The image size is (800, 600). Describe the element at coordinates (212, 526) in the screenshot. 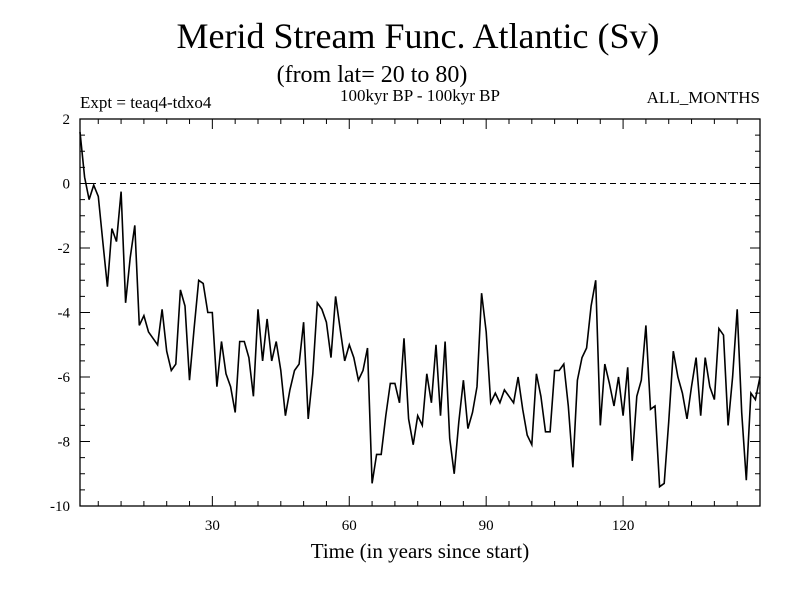

I see `x-tick-label: 30` at that location.